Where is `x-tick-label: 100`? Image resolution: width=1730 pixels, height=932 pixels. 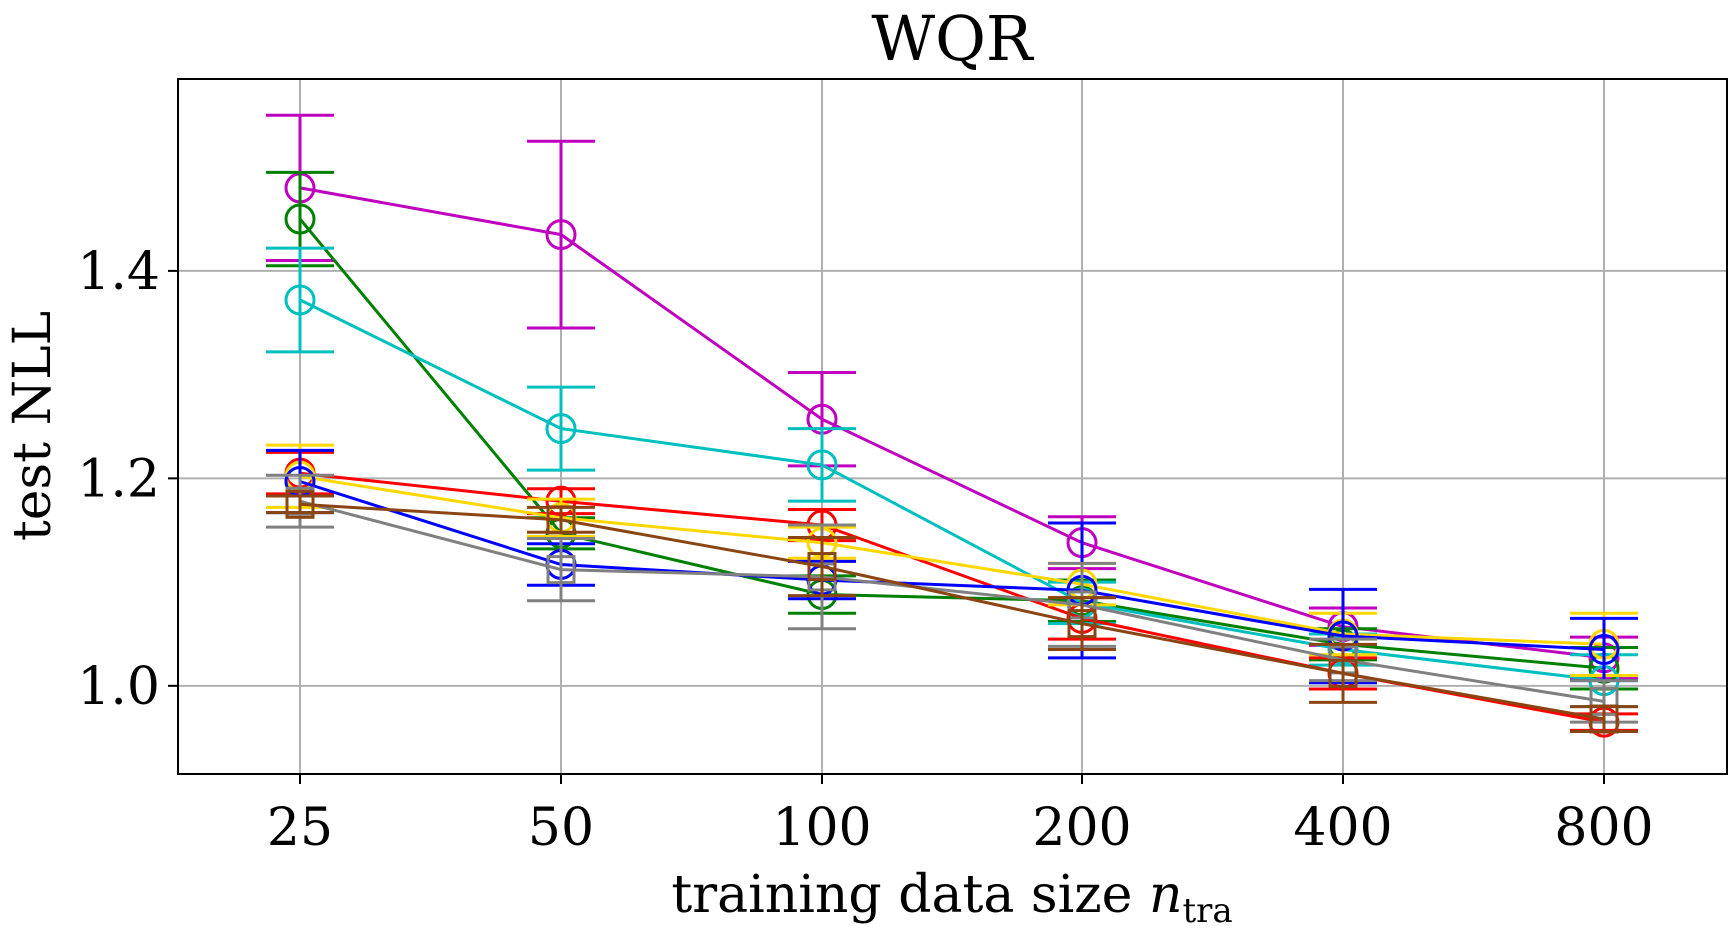
x-tick-label: 100 is located at coordinates (821, 828).